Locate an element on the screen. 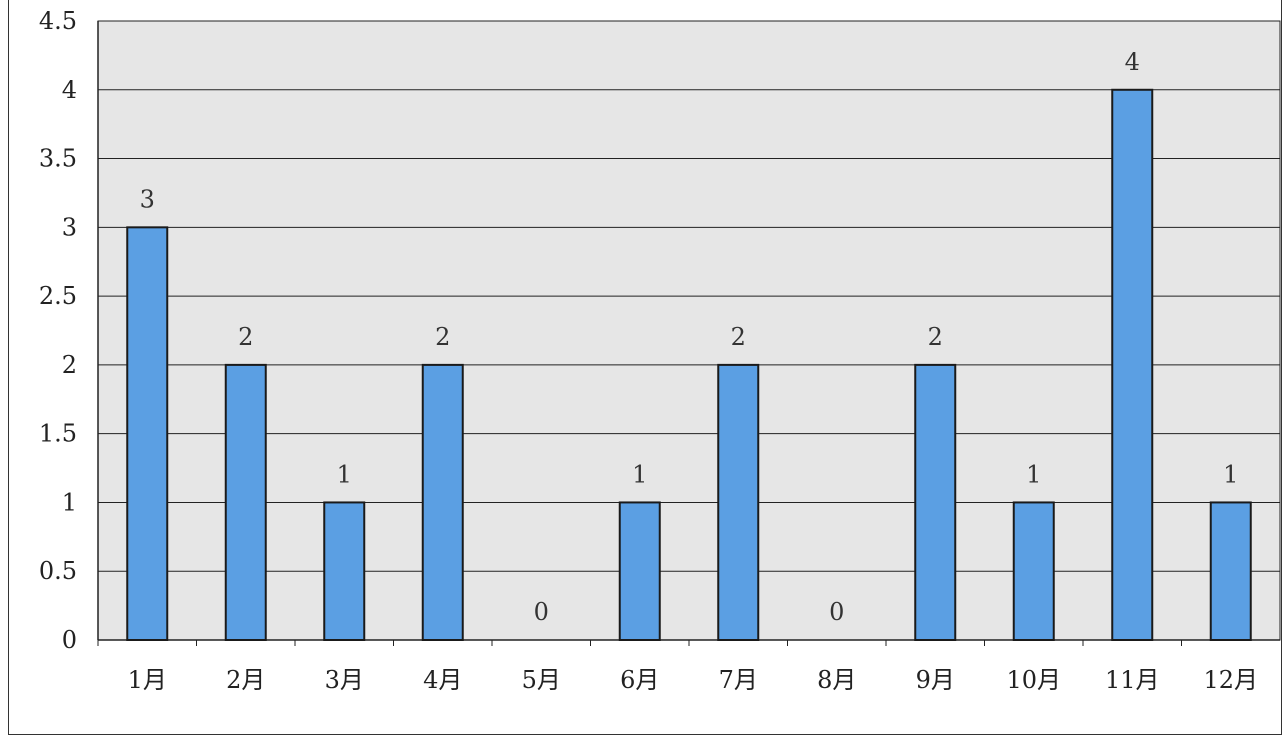  y-tick-label: 0 is located at coordinates (69, 640).